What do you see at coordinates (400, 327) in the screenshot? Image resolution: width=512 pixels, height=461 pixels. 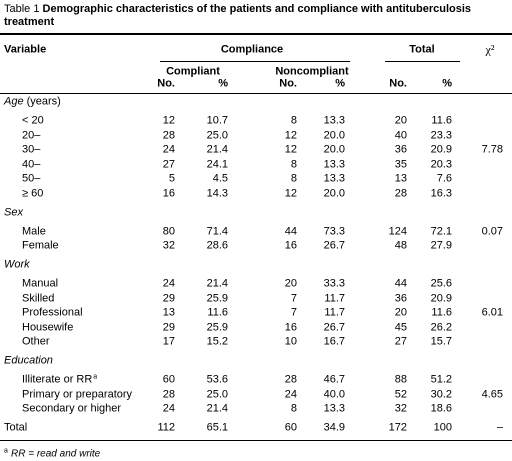 I see `cell: 45` at bounding box center [400, 327].